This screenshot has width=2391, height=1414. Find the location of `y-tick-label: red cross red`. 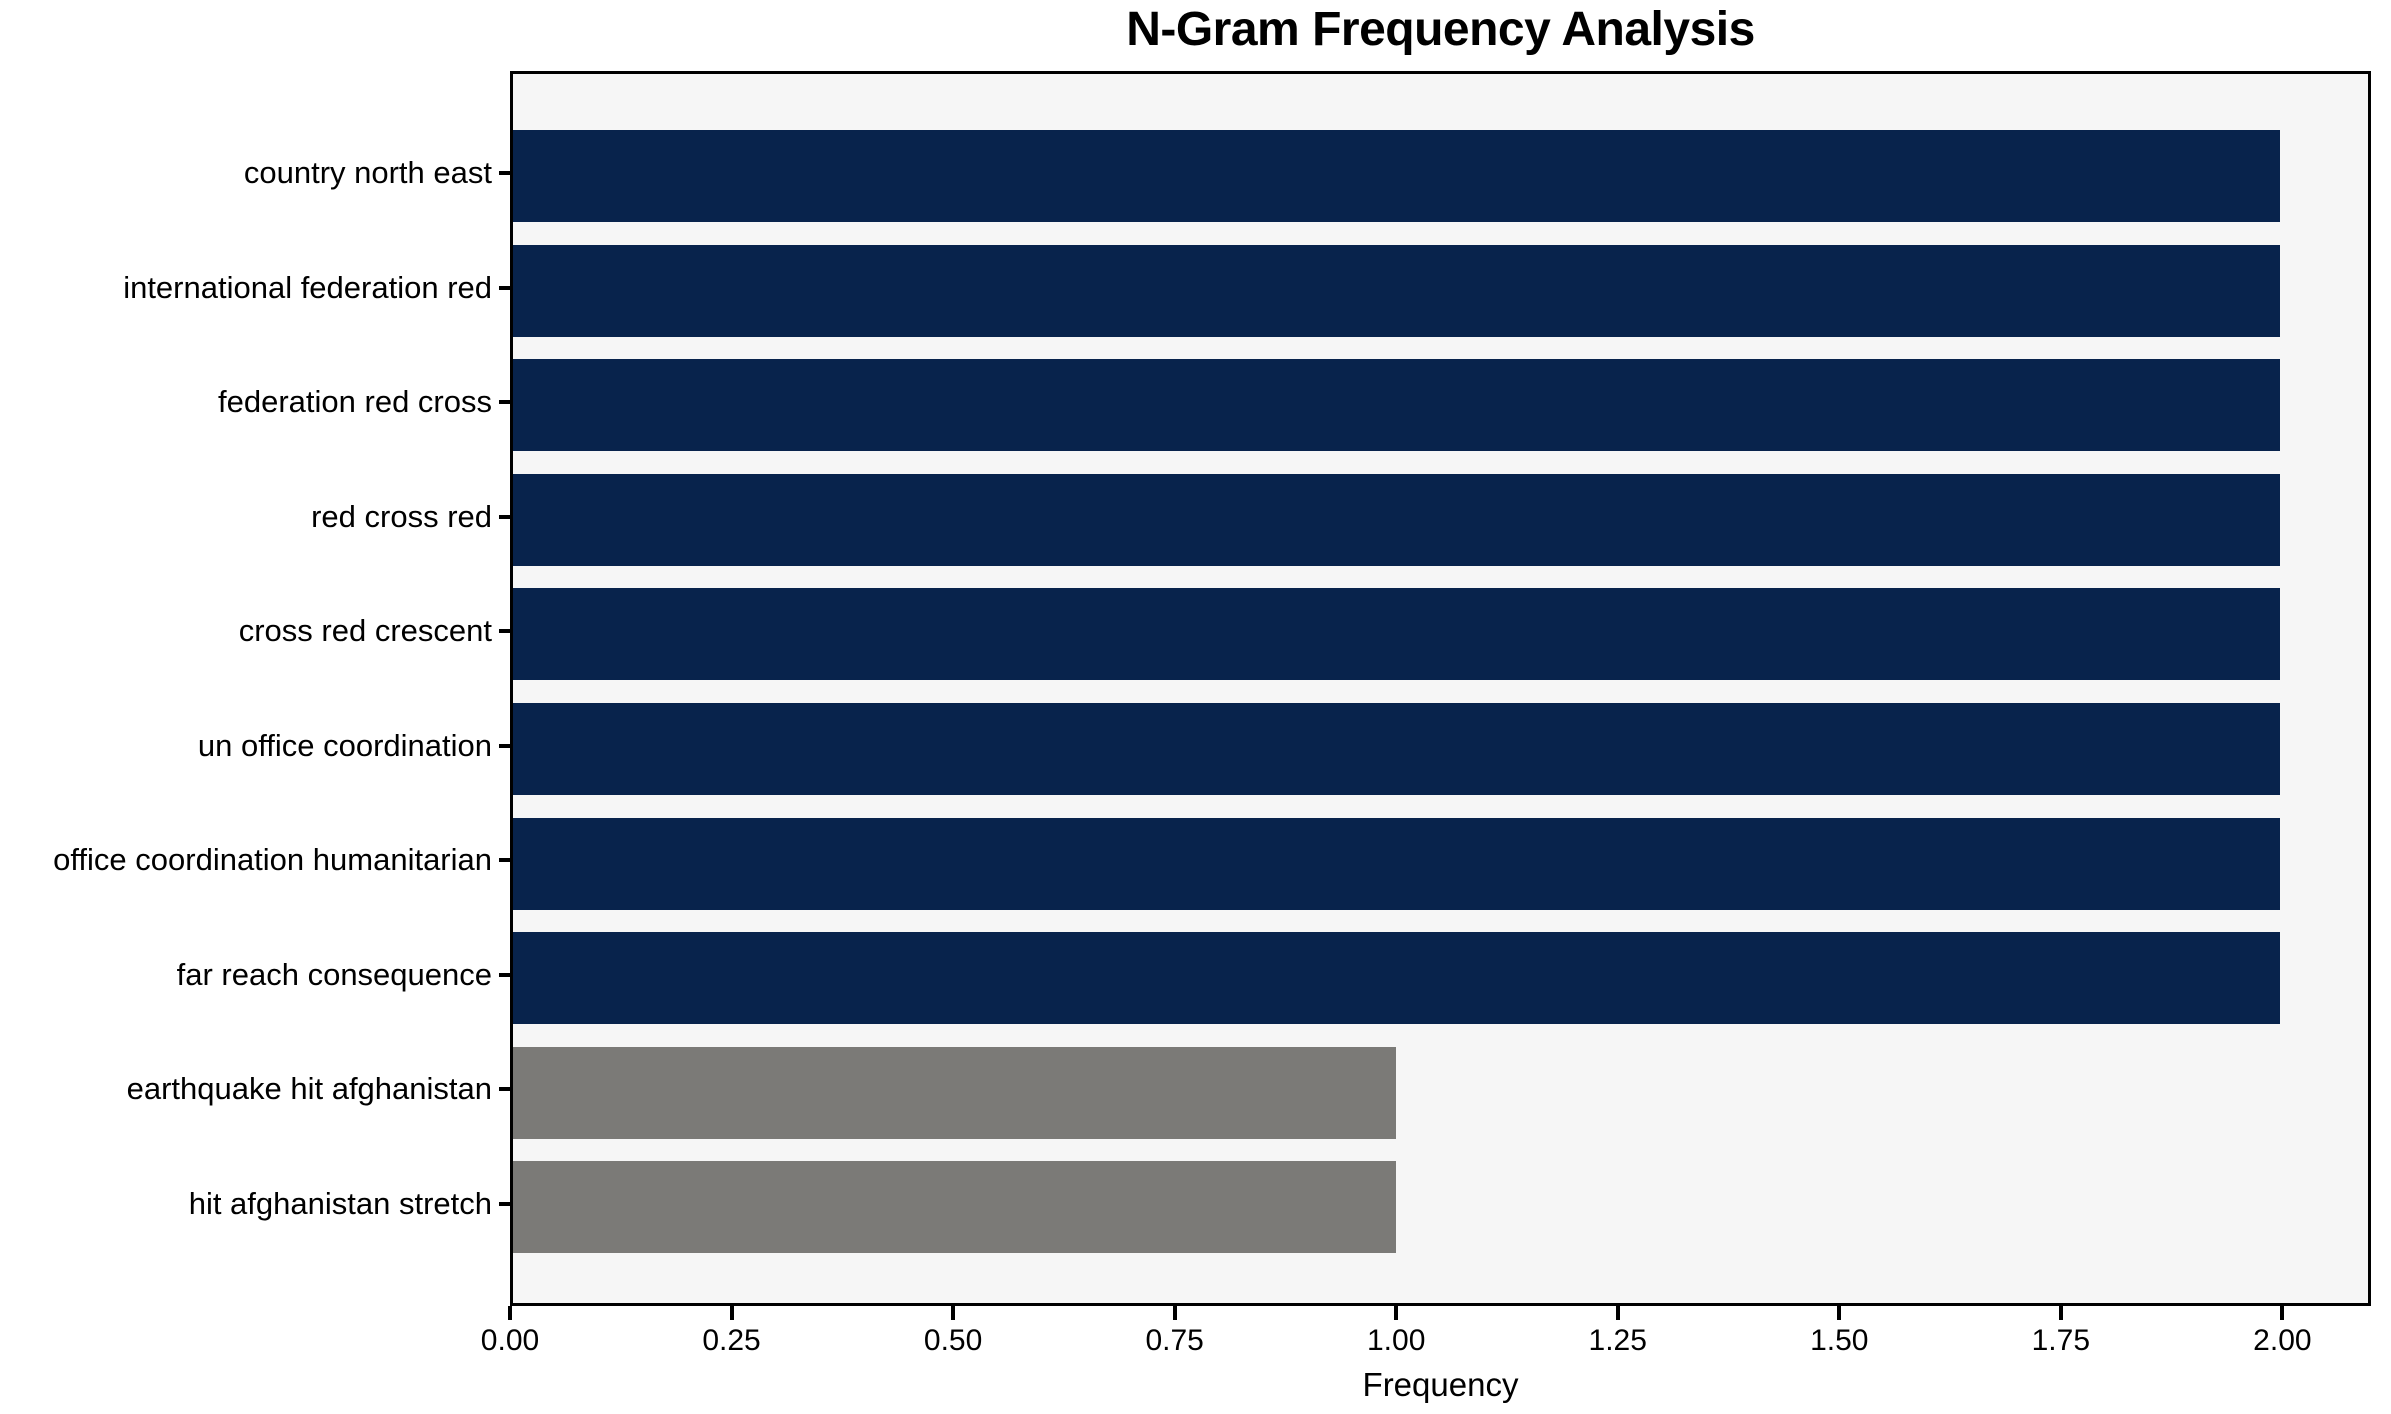

y-tick-label: red cross red is located at coordinates (401, 516).